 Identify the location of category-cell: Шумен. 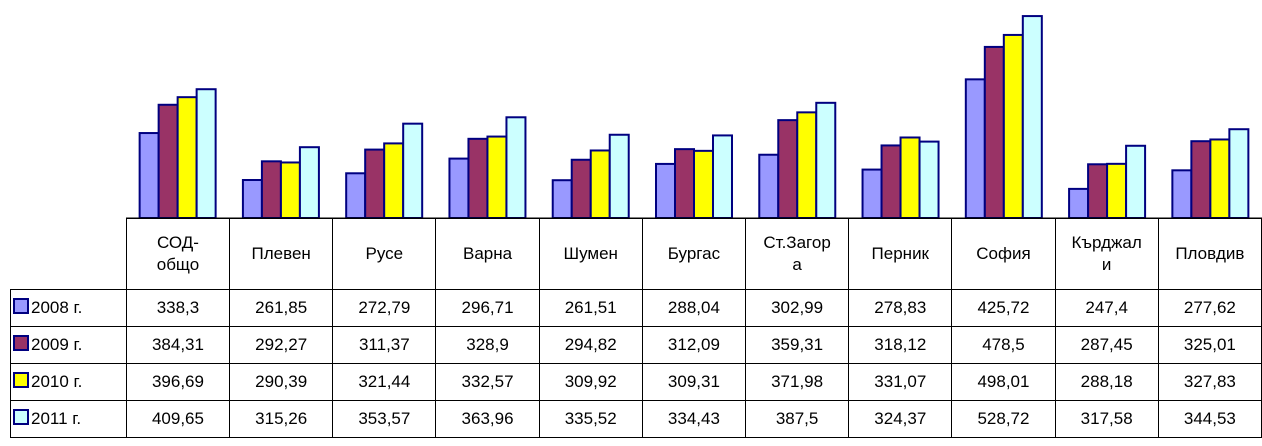
(590, 254).